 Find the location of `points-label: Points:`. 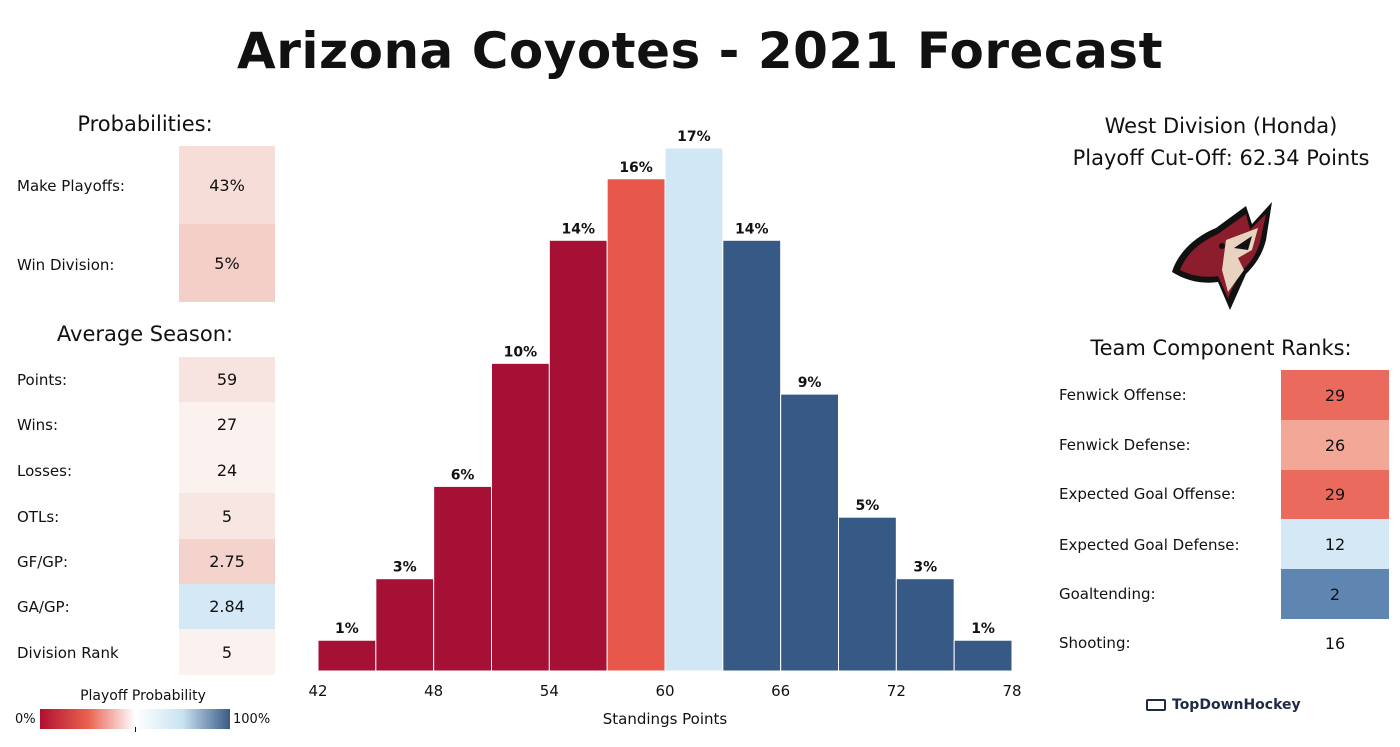

points-label: Points: is located at coordinates (42, 380).